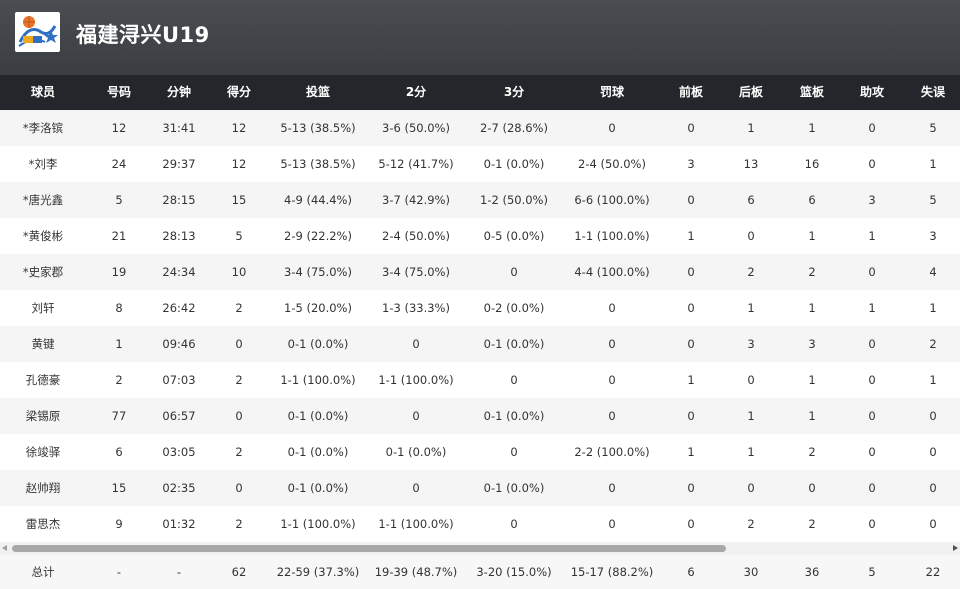 The height and width of the screenshot is (589, 960). Describe the element at coordinates (43, 524) in the screenshot. I see `cell-player-name: 雷思杰` at that location.